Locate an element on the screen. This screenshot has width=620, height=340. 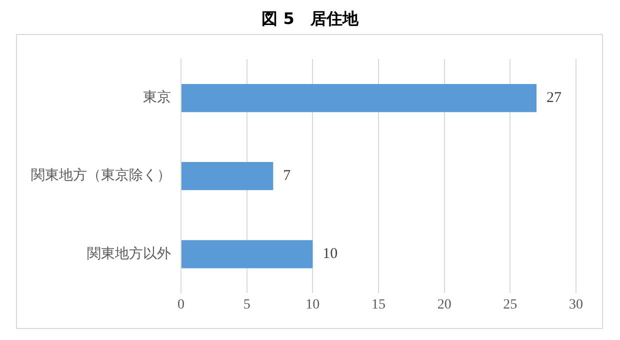
x-tick-label: 20 is located at coordinates (444, 304).